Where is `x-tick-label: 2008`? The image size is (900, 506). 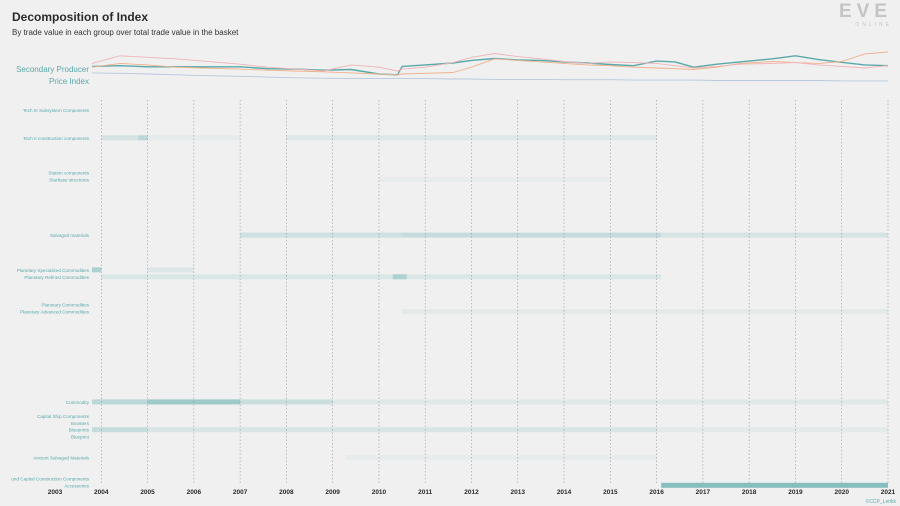
x-tick-label: 2008 is located at coordinates (286, 492).